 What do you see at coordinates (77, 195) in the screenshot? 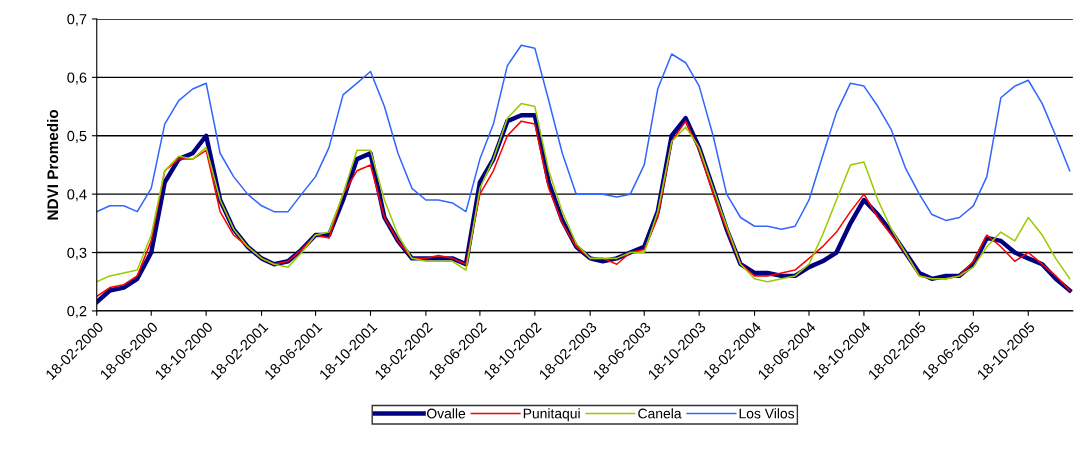
I see `y-tick-label: 0,4` at bounding box center [77, 195].